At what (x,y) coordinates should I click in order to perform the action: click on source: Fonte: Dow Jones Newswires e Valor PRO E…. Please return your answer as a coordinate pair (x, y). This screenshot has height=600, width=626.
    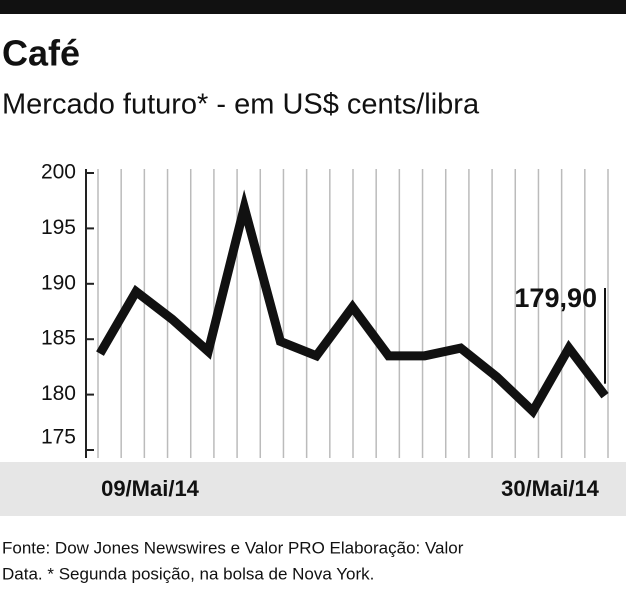
    Looking at the image, I should click on (233, 547).